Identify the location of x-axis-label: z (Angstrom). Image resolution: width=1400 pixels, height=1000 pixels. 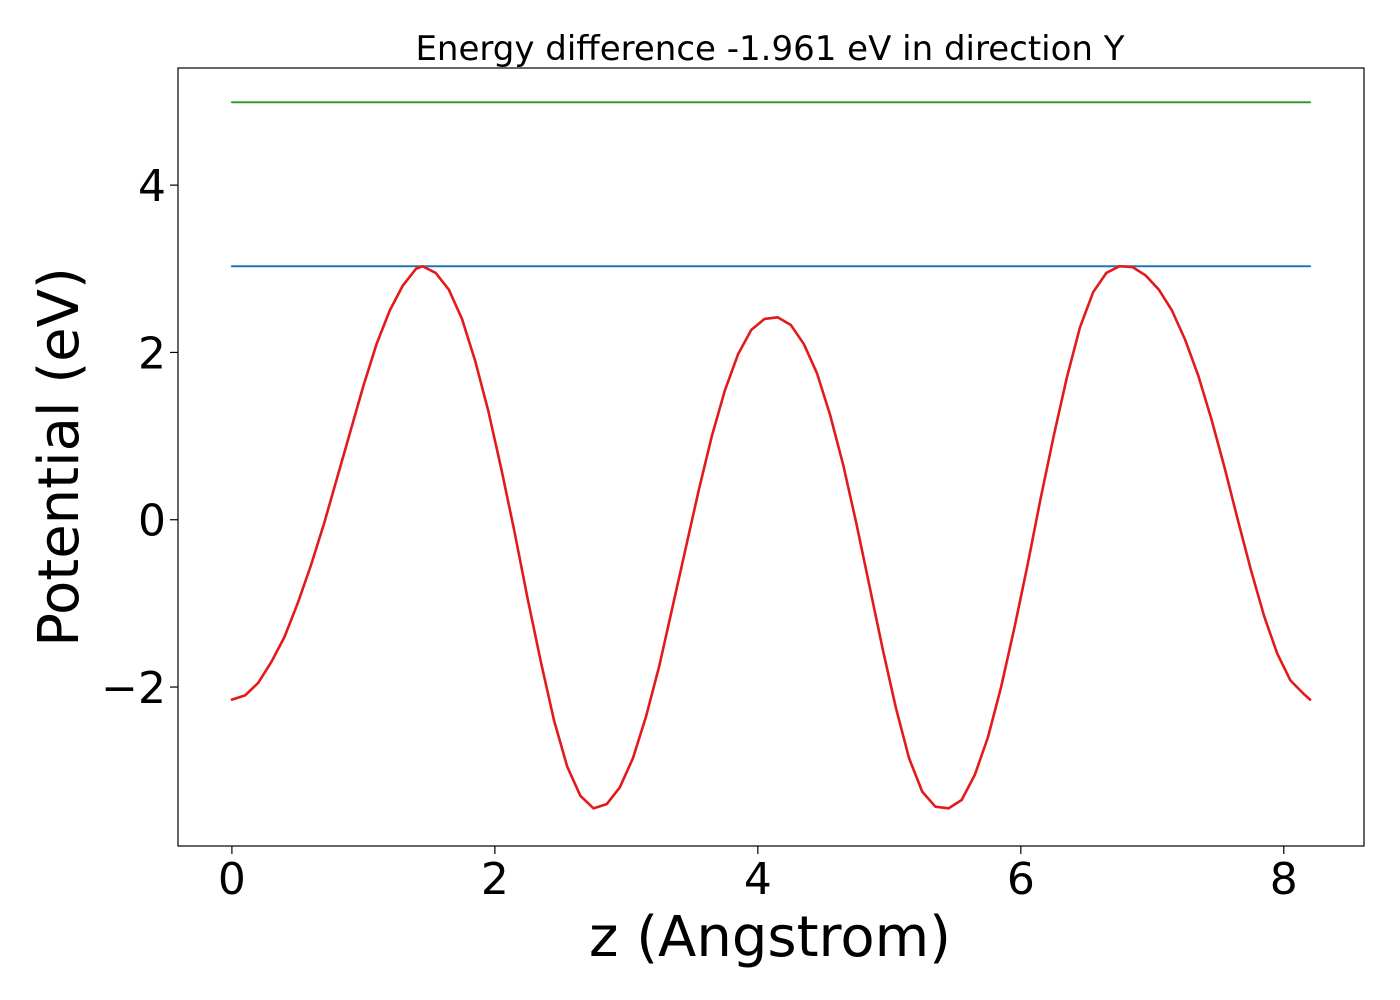
(770, 937).